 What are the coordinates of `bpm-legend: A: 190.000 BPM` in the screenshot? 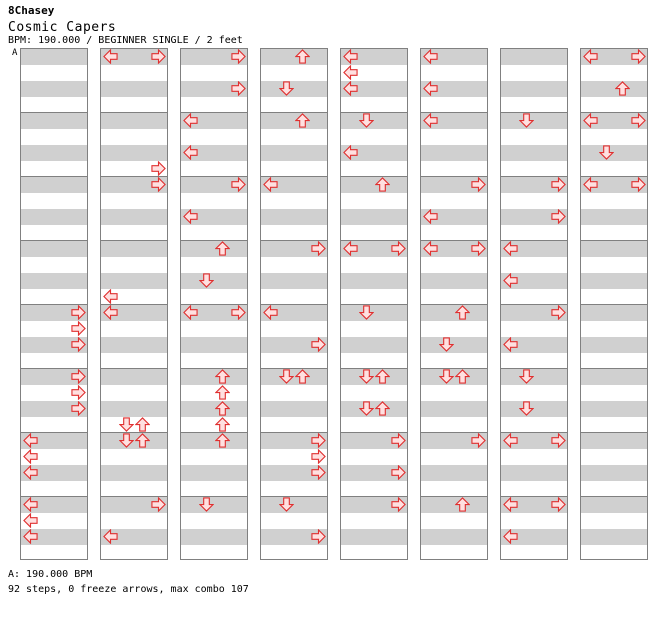 It's located at (50, 574).